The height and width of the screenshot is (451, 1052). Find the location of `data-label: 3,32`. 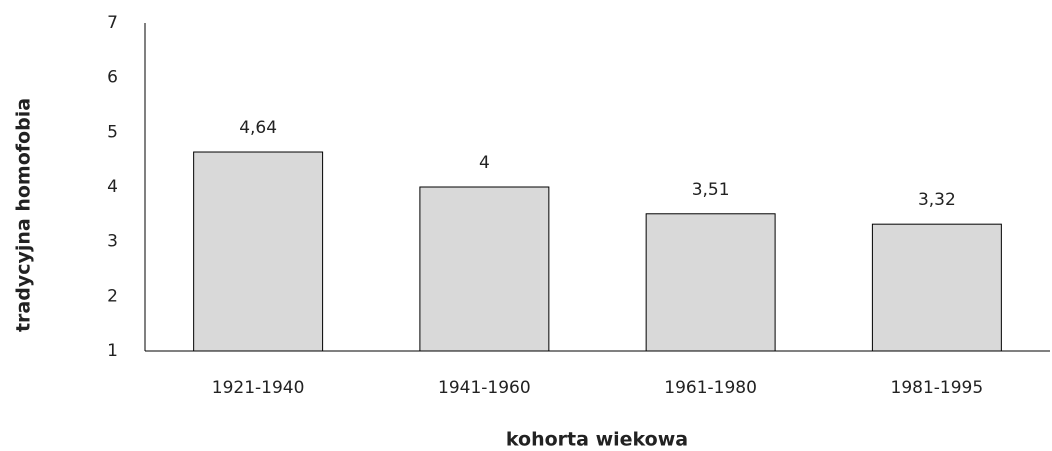

data-label: 3,32 is located at coordinates (937, 200).